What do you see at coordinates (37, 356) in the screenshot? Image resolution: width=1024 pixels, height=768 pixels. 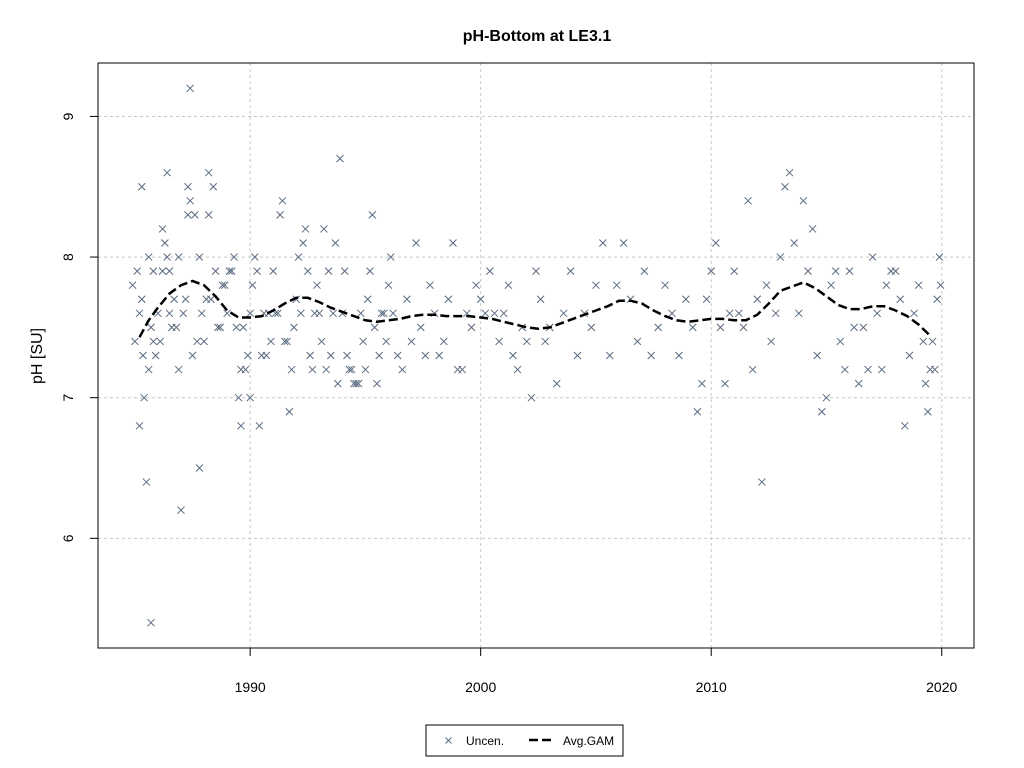 I see `y-axis-label: pH [SU]` at bounding box center [37, 356].